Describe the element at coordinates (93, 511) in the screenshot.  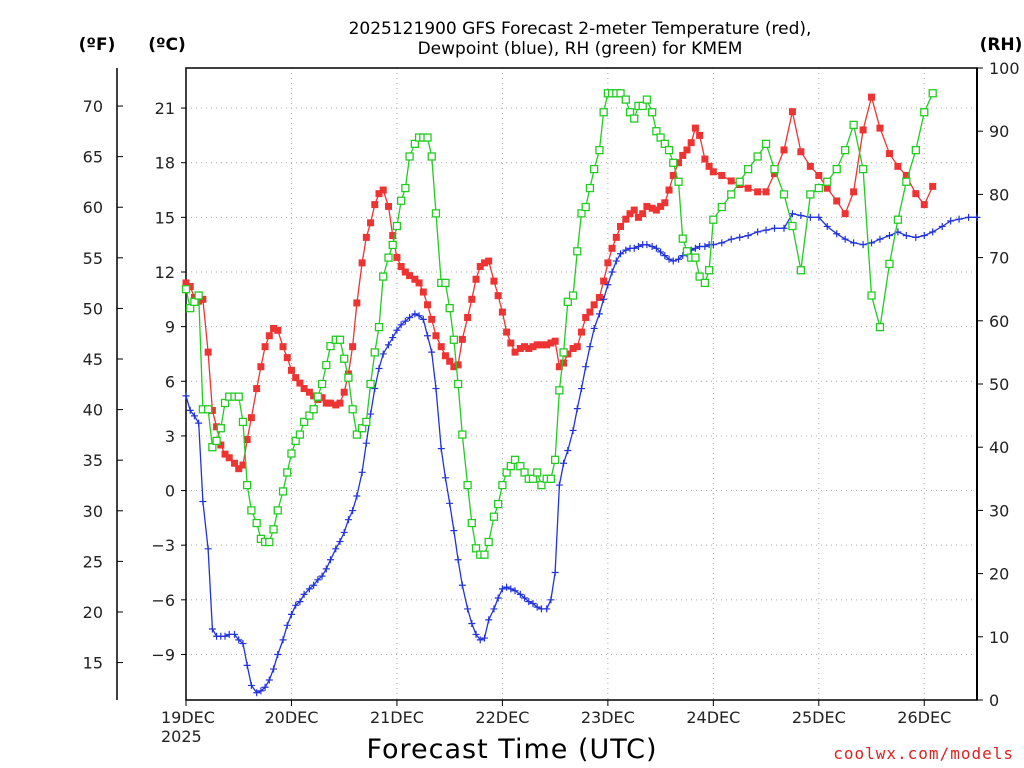
I see `fahrenheit-tick-label: 30` at that location.